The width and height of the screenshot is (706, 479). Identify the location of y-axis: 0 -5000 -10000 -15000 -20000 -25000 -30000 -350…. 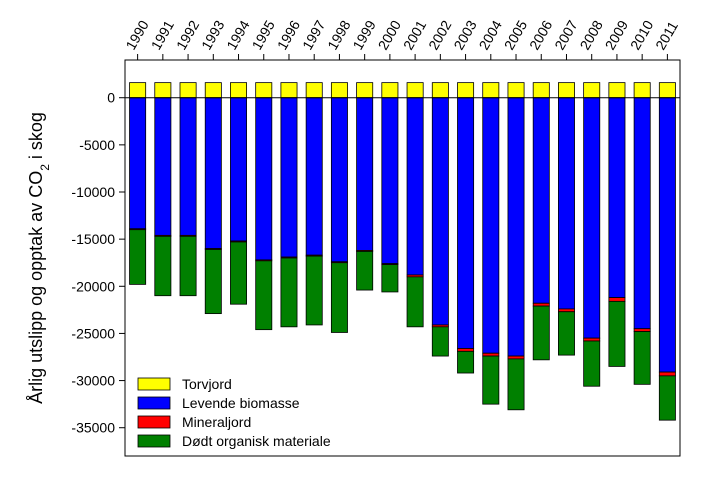
(98, 263).